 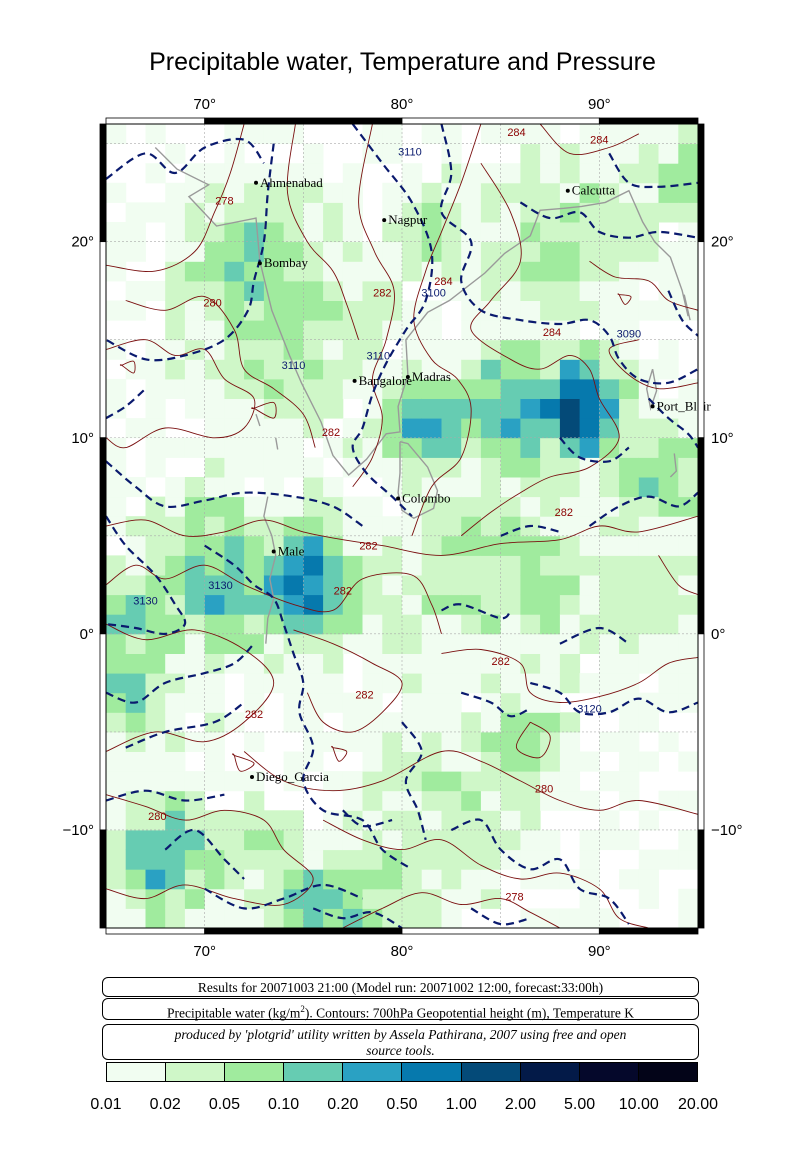 I want to click on credit-line-2: source tools., so click(x=400, y=1050).